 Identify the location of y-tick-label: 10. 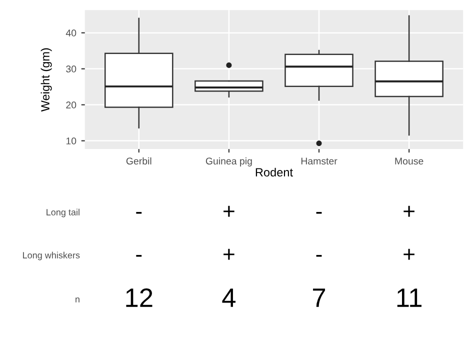
(71, 141).